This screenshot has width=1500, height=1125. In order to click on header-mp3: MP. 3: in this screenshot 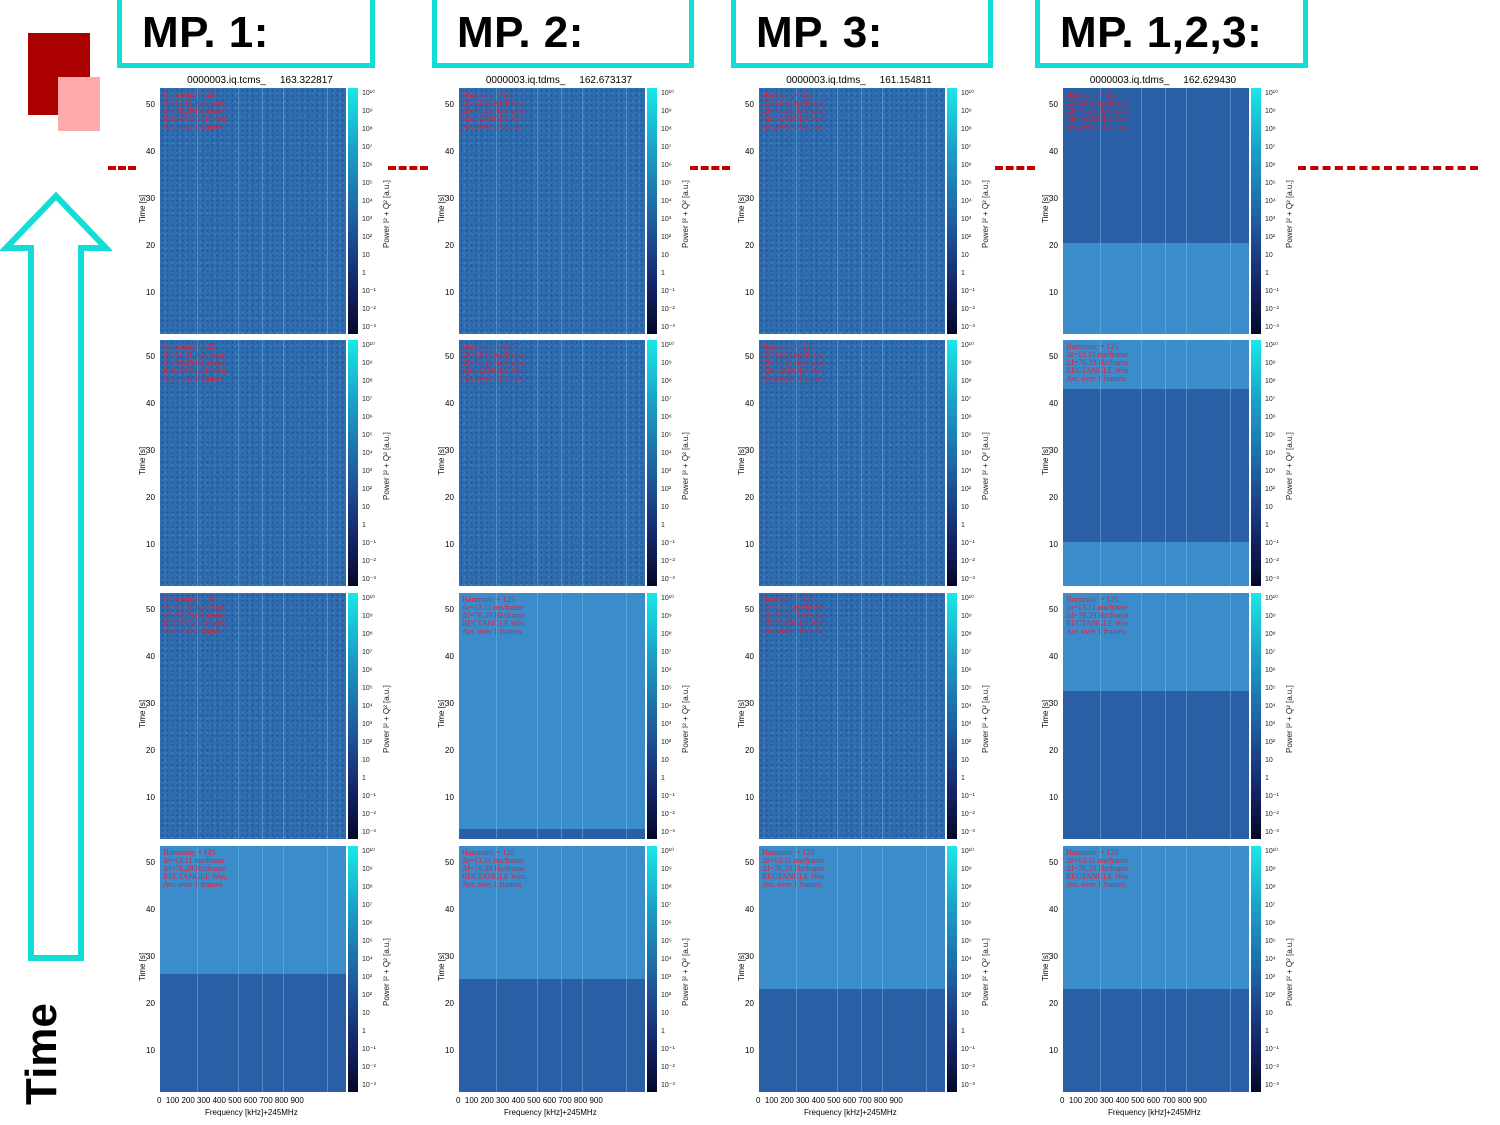, I will do `click(862, 34)`.